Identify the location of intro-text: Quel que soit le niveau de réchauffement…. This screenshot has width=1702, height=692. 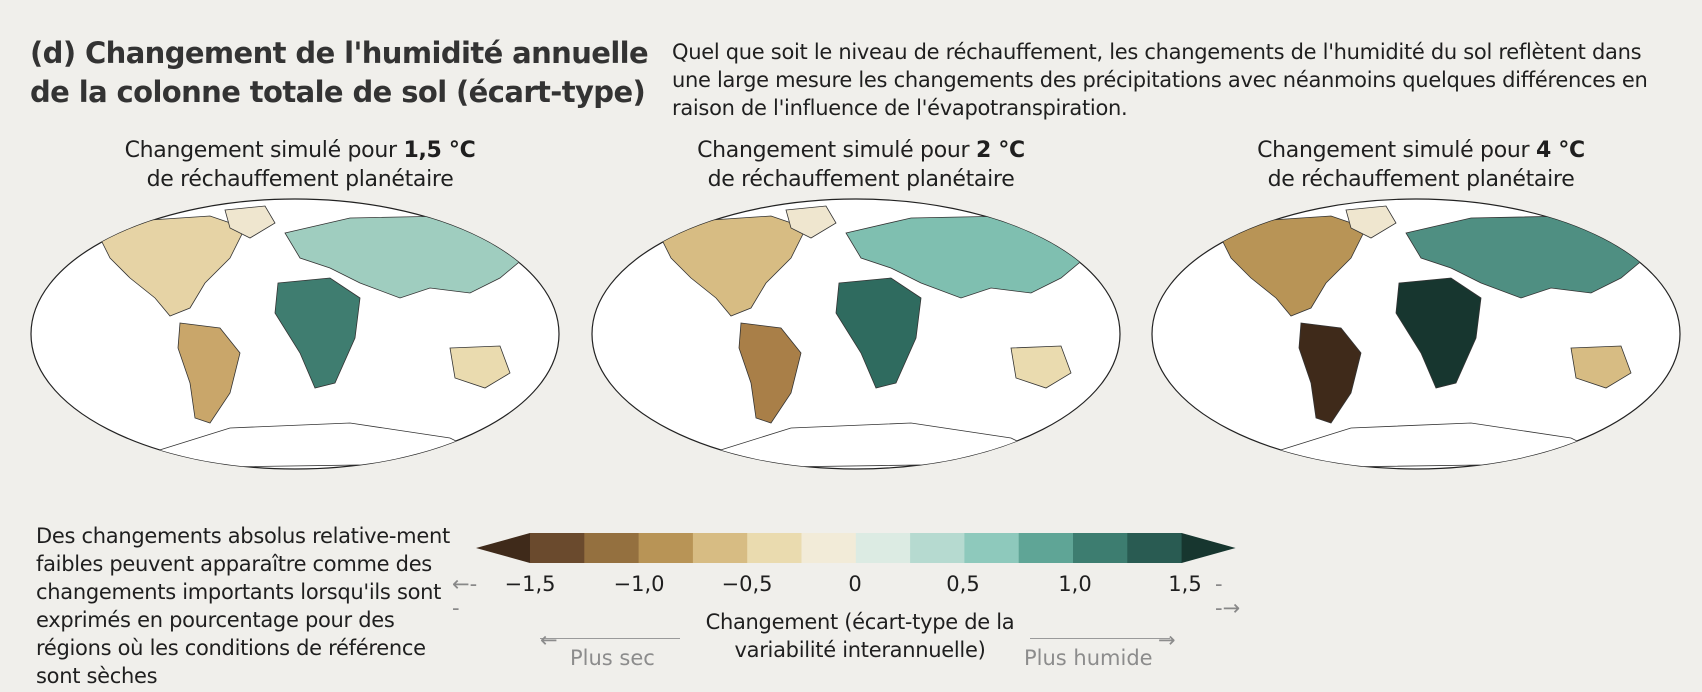
(1160, 80).